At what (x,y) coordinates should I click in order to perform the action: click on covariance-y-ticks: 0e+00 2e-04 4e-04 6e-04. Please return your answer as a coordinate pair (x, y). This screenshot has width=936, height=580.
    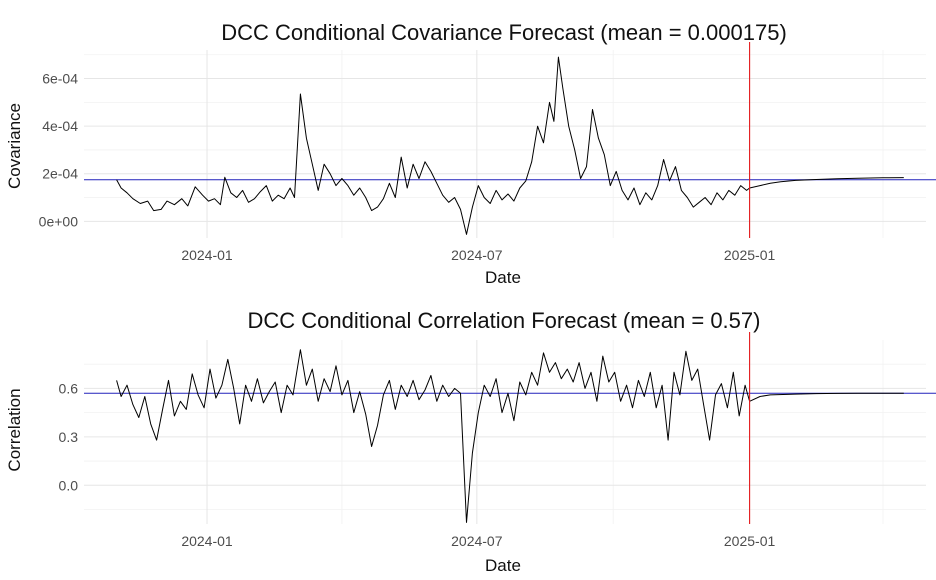
    Looking at the image, I should click on (59, 150).